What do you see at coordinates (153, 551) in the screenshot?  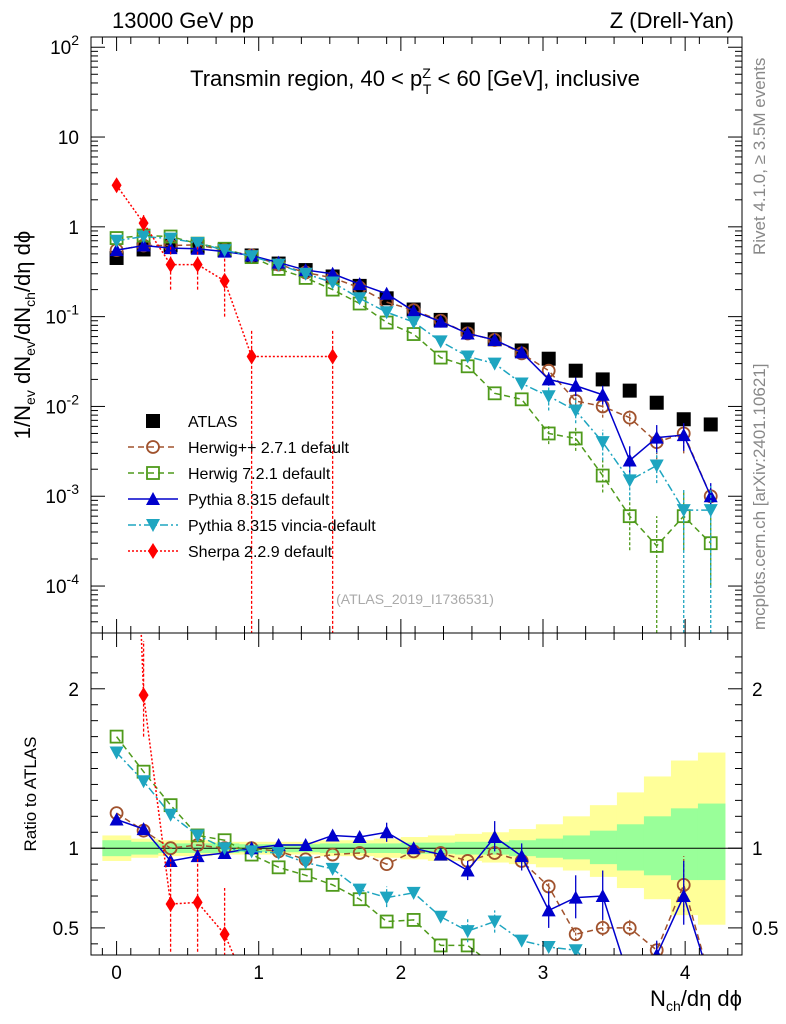 I see `legend-marker-sherpa-2-2-9-default` at bounding box center [153, 551].